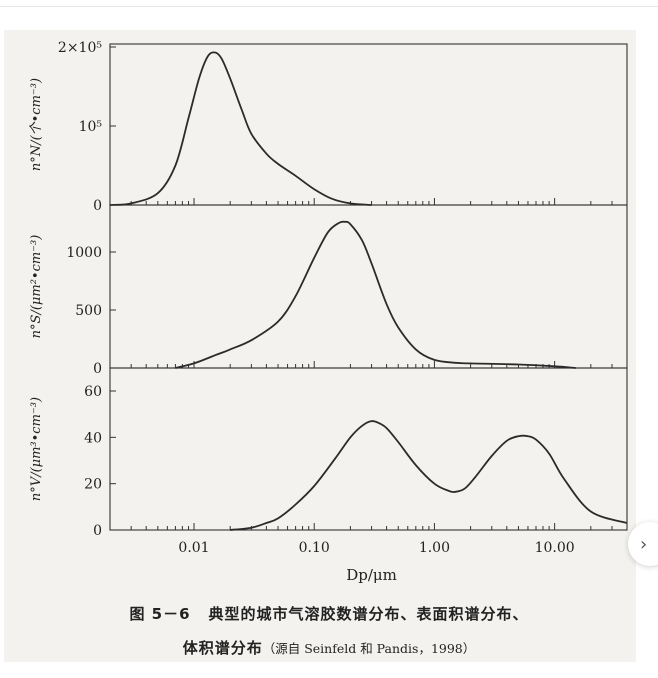  I want to click on y-tick-label: 500, so click(88, 311).